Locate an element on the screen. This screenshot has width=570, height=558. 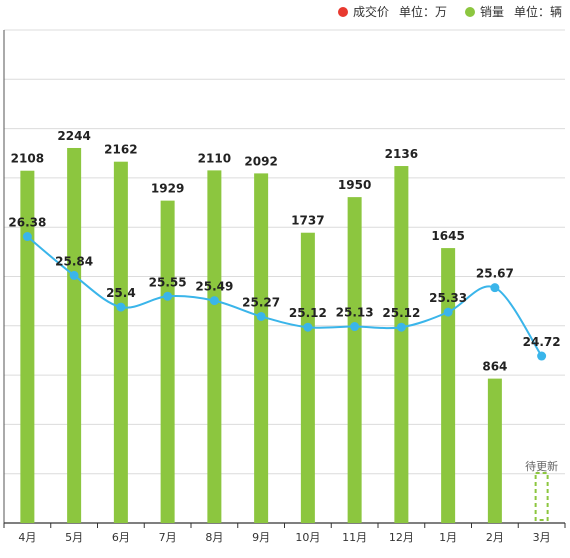
x-tick-label: 5月 is located at coordinates (74, 537).